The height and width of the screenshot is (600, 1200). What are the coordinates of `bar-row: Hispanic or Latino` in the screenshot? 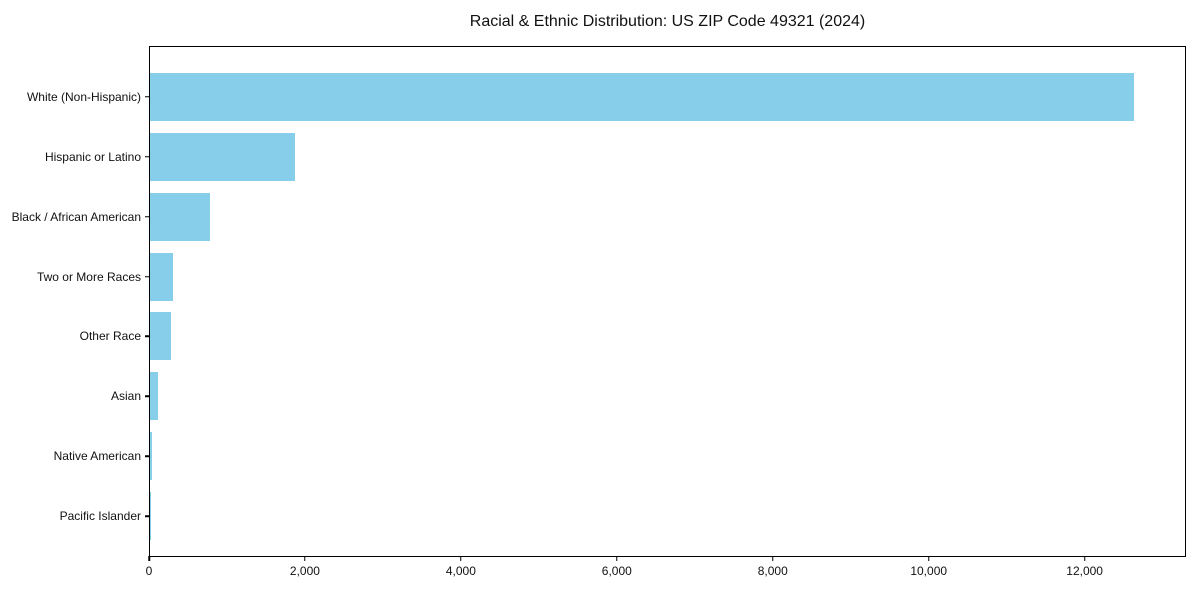 It's located at (615, 157).